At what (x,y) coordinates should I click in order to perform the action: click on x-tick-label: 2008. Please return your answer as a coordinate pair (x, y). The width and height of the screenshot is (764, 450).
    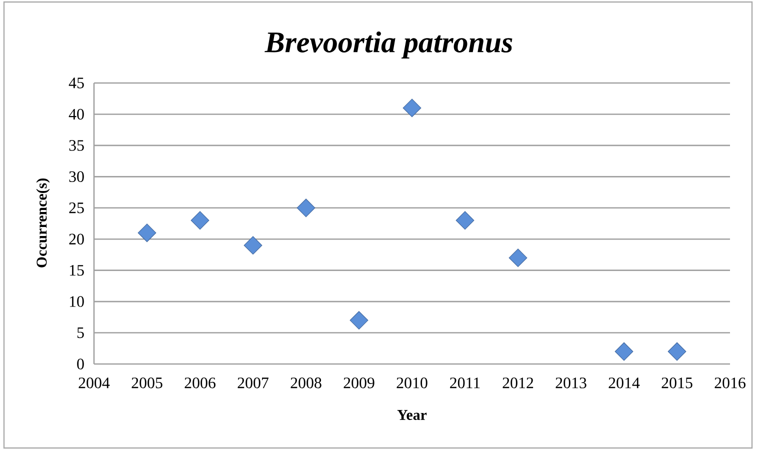
    Looking at the image, I should click on (306, 383).